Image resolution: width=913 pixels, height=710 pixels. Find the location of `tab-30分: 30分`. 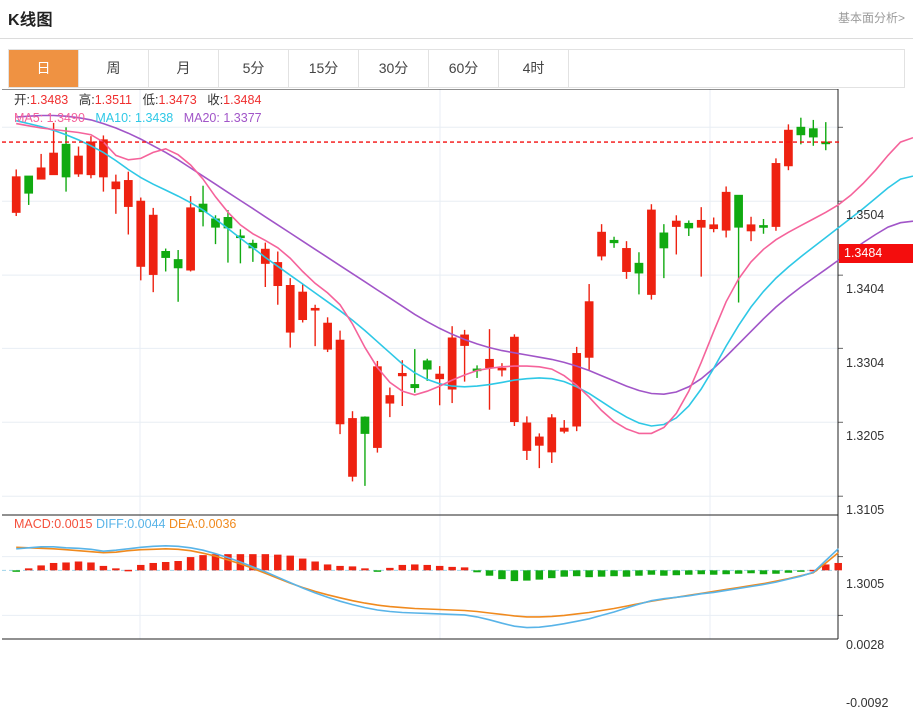

tab-30分: 30分 is located at coordinates (394, 68).